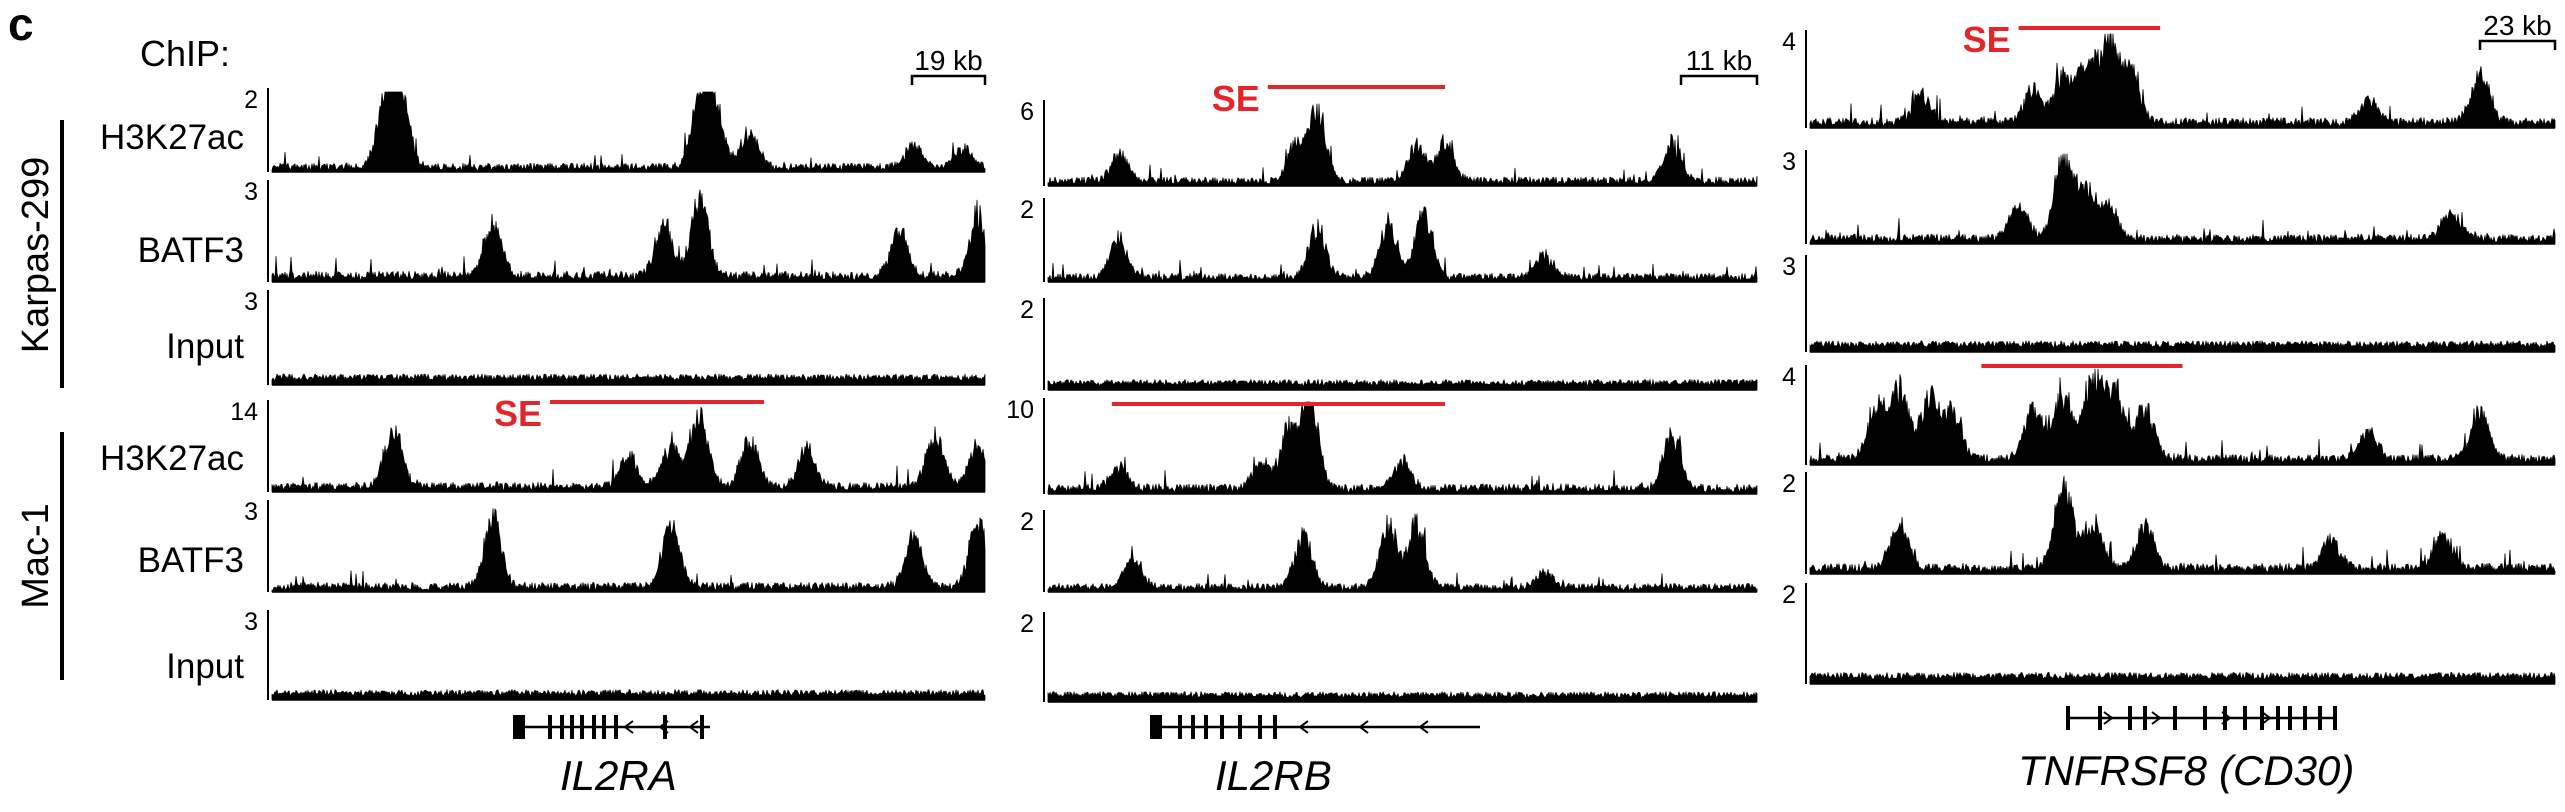  Describe the element at coordinates (244, 412) in the screenshot. I see `track-ymax-label: 14` at that location.